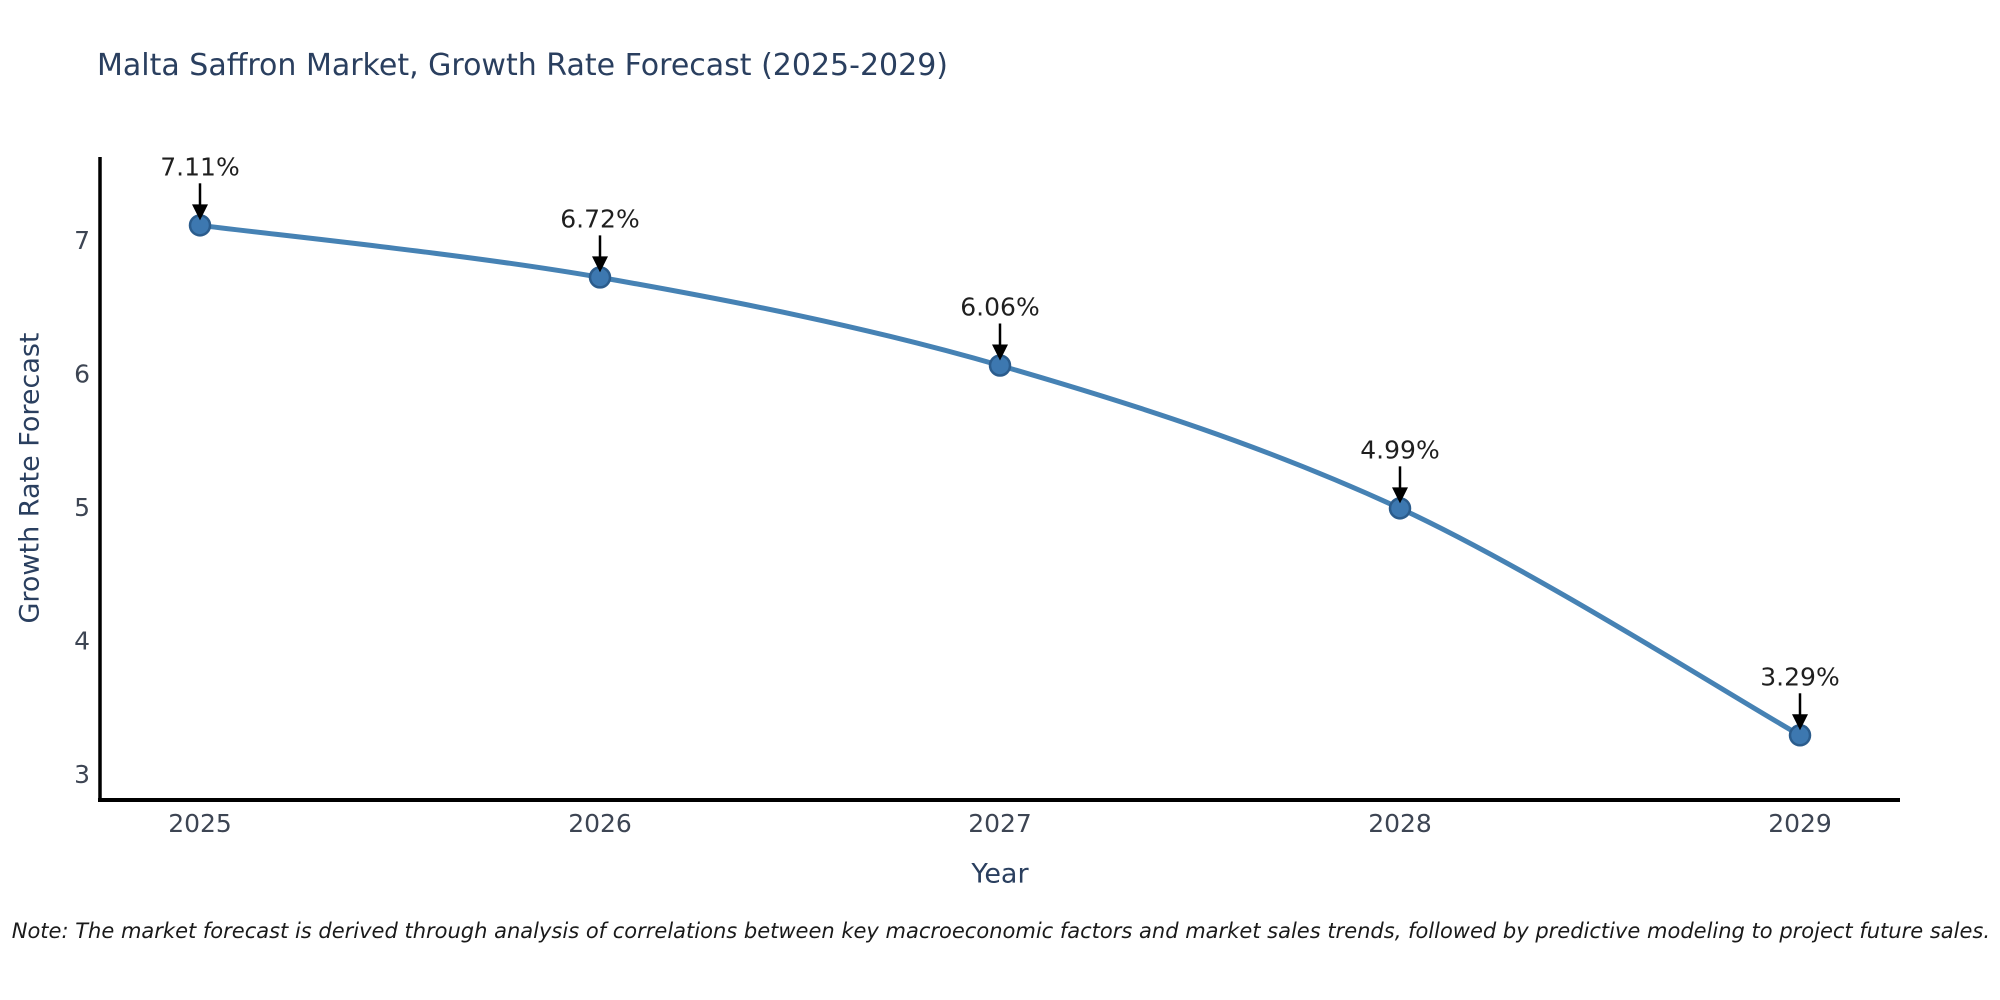 The width and height of the screenshot is (2000, 1000). What do you see at coordinates (1799, 676) in the screenshot?
I see `point-label: 3.29%` at bounding box center [1799, 676].